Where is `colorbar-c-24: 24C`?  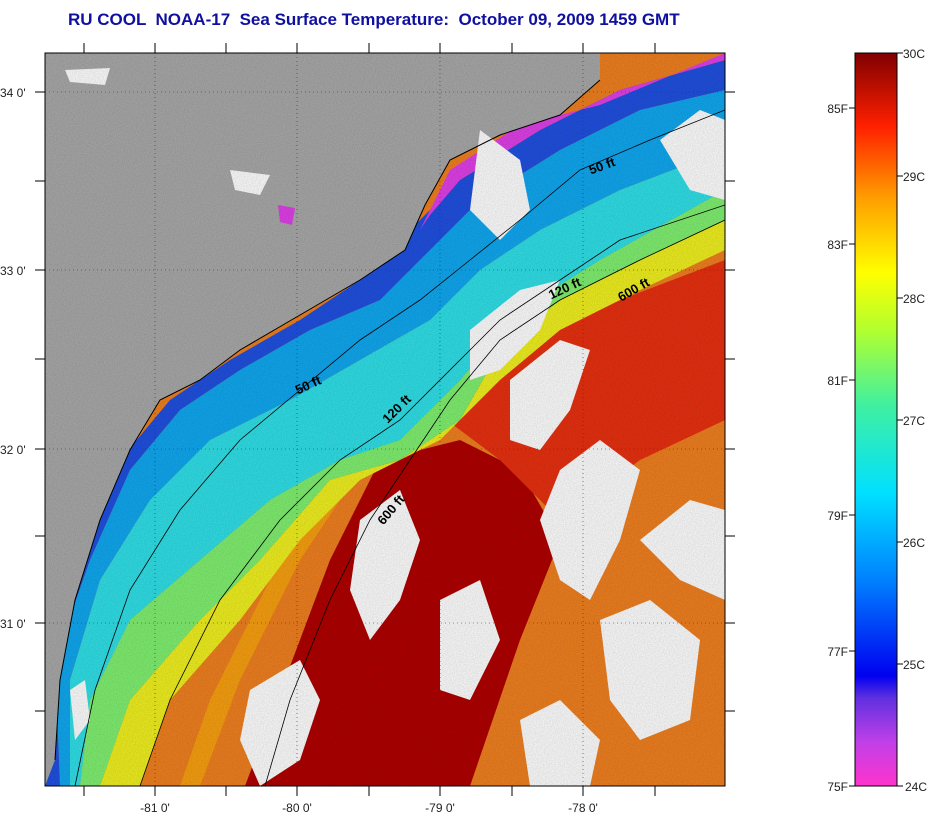 colorbar-c-24: 24C is located at coordinates (916, 787).